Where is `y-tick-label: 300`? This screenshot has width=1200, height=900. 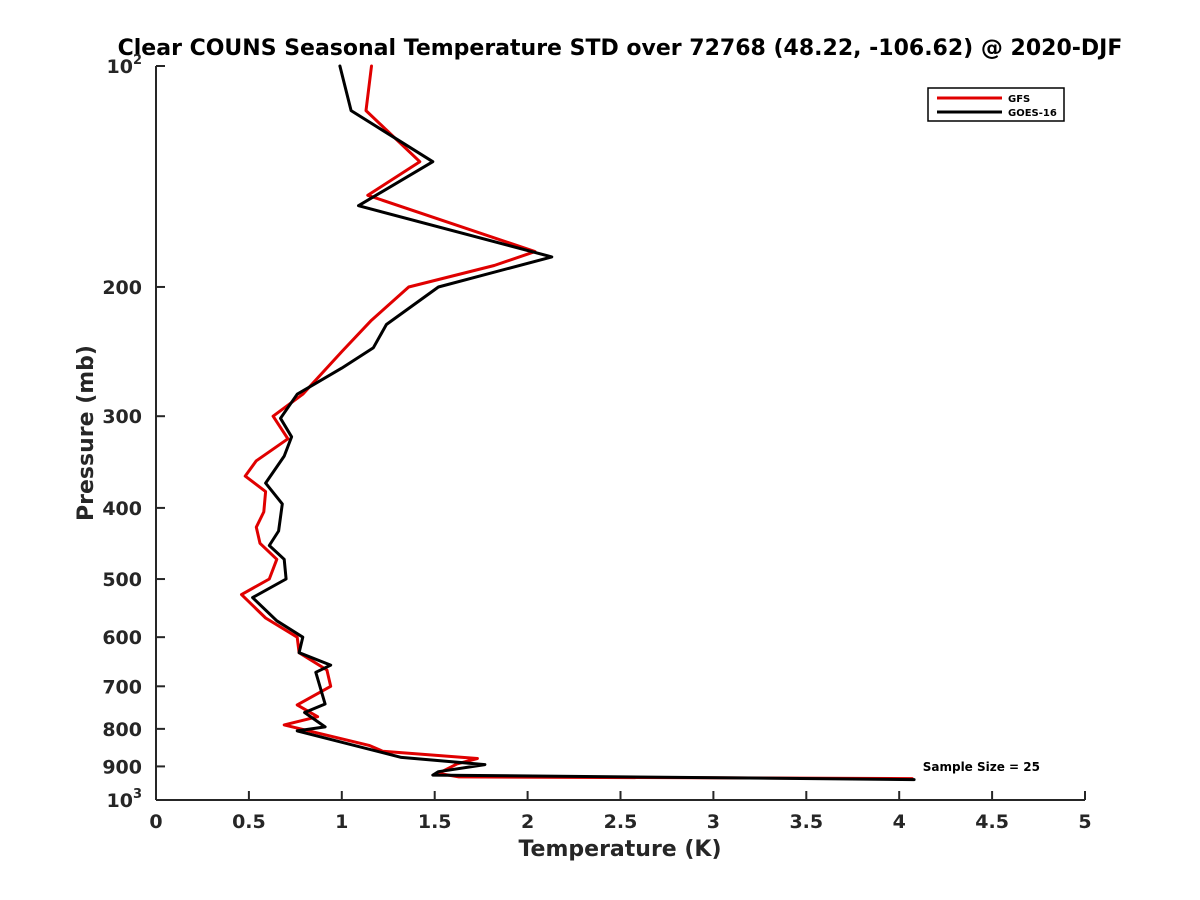 y-tick-label: 300 is located at coordinates (122, 417).